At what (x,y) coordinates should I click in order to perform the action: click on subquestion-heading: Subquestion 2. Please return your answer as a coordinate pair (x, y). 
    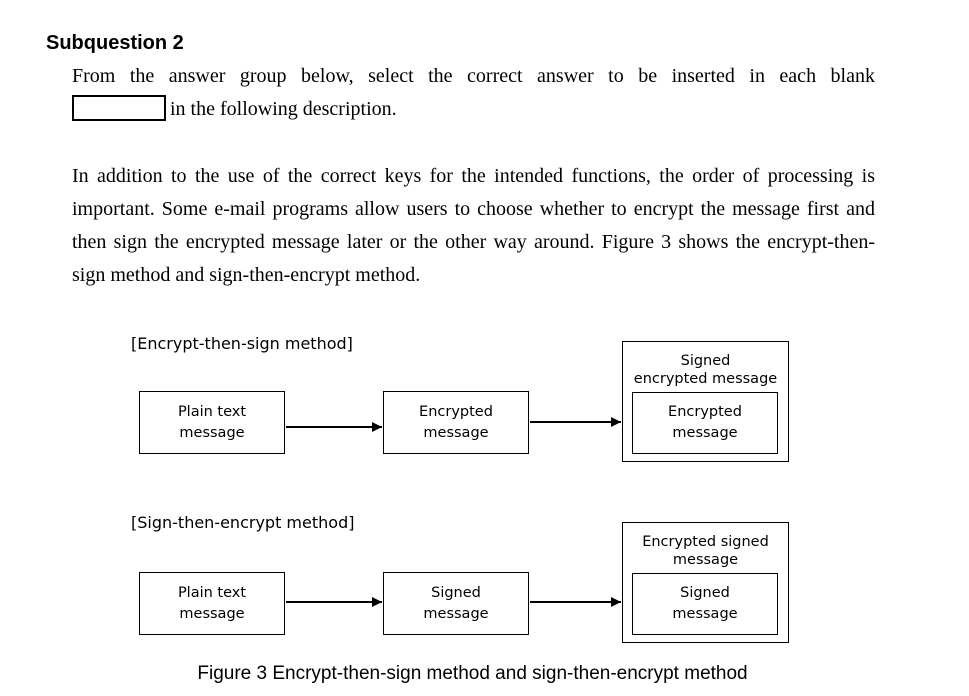
    Looking at the image, I should click on (115, 43).